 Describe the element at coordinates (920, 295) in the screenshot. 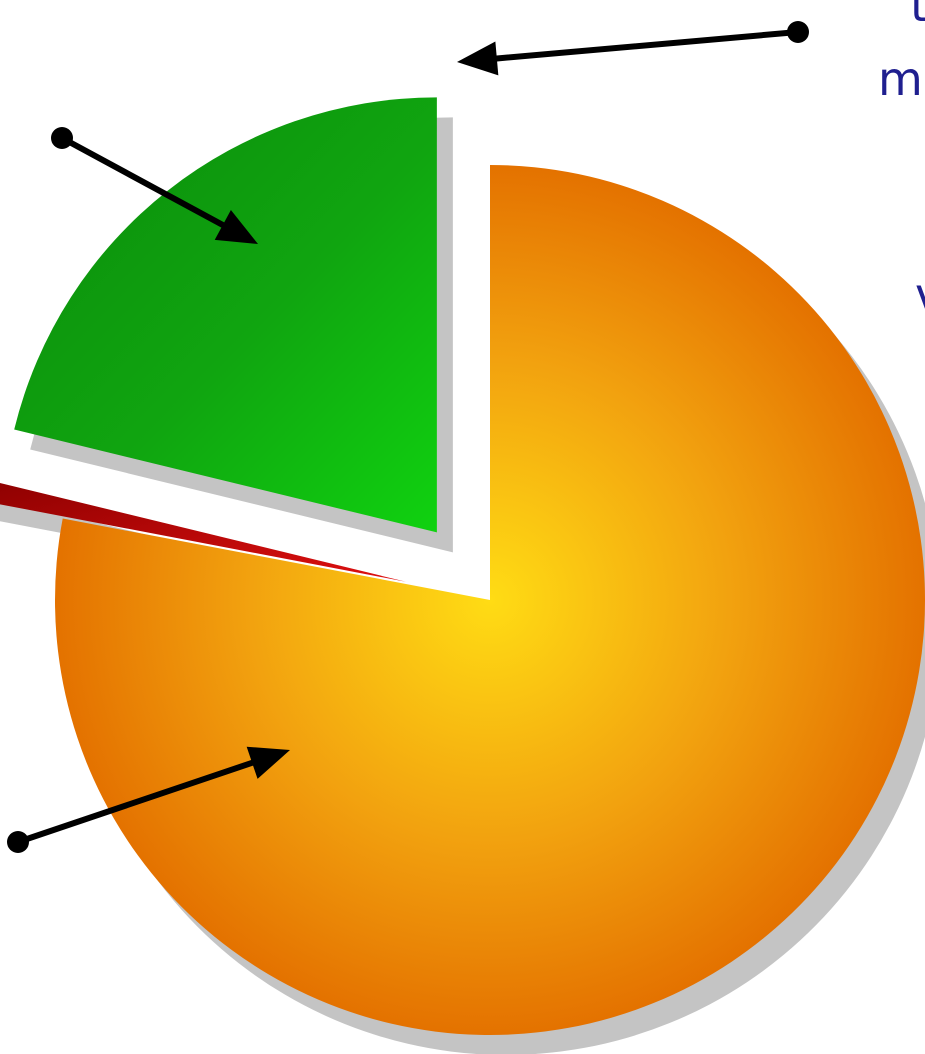

I see `cropped-label-fragment: v` at that location.